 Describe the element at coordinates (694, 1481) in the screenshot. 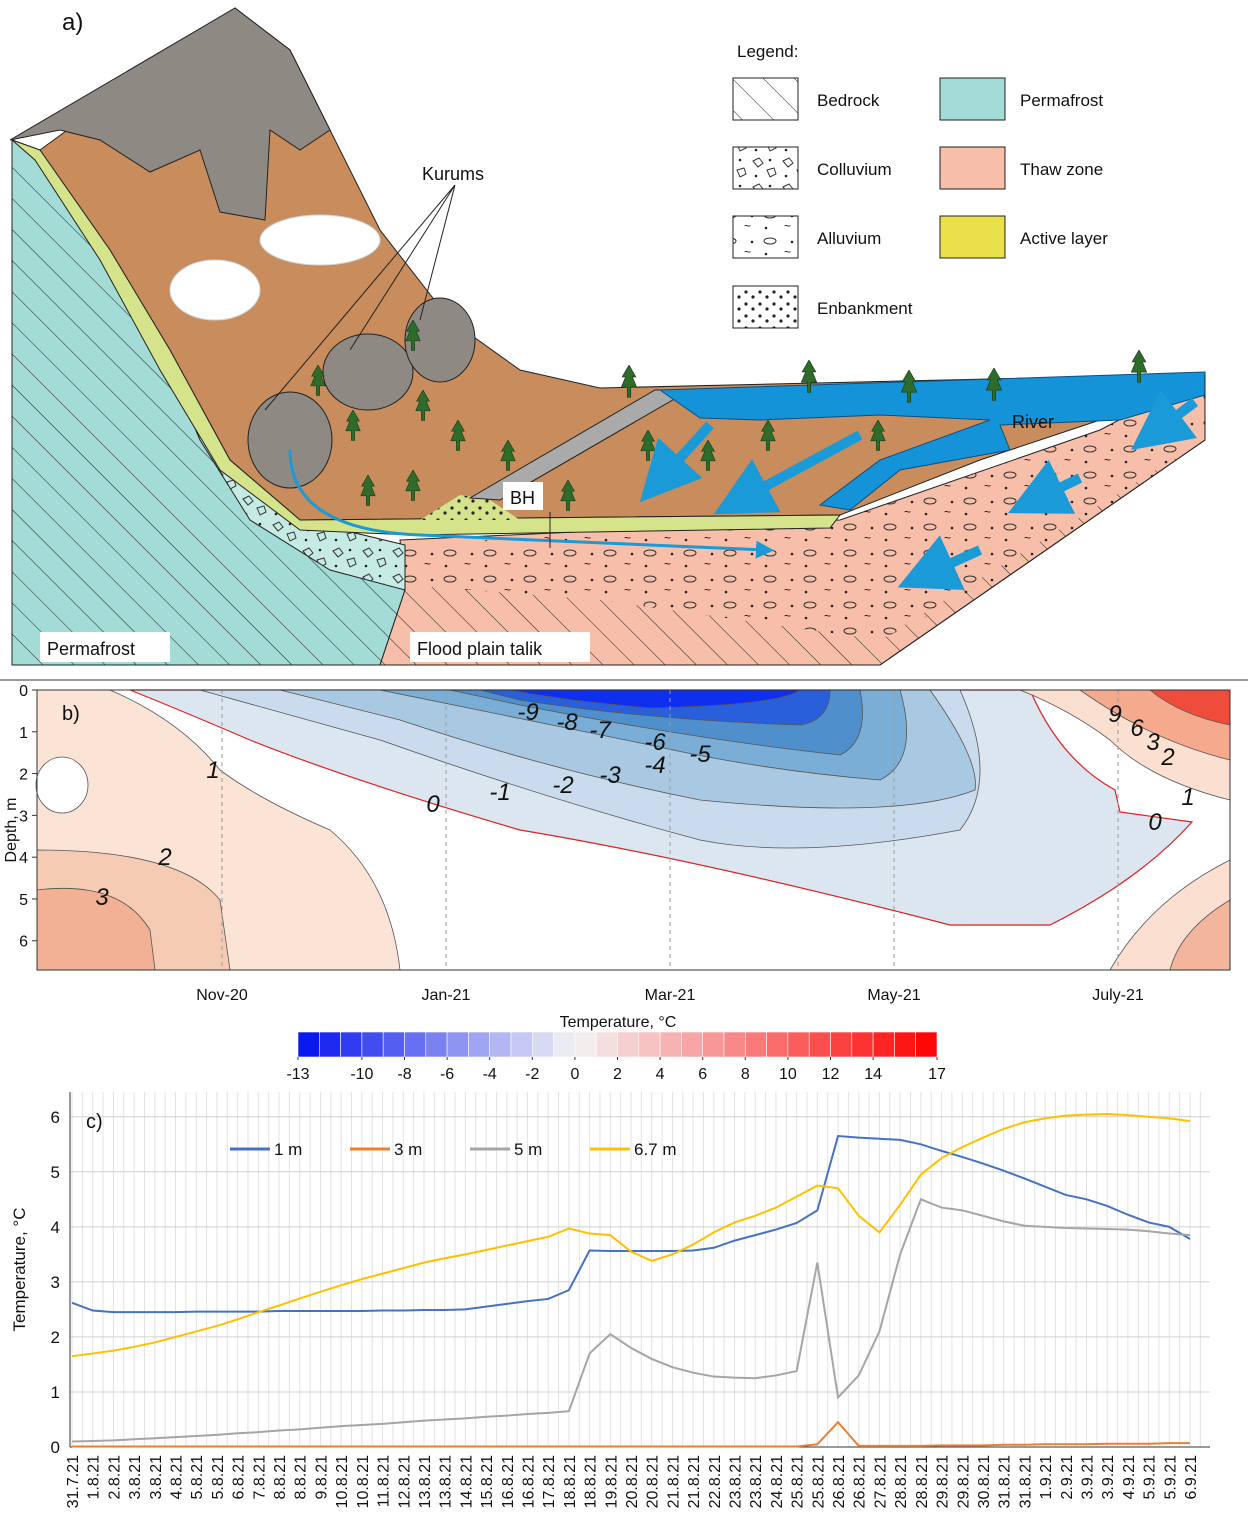

I see `x-tick-label: 21.8.21` at that location.